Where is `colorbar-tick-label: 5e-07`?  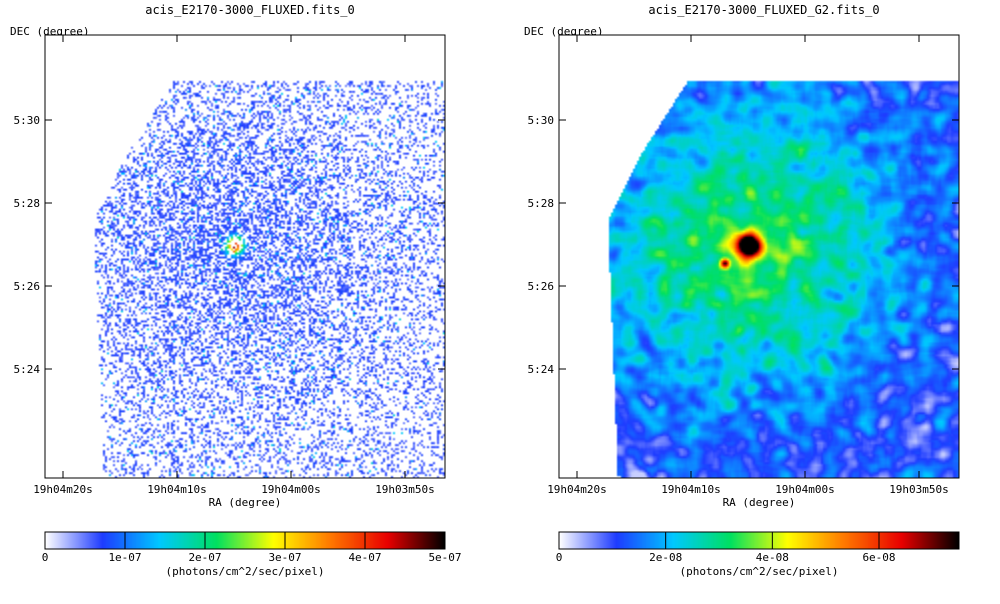 colorbar-tick-label: 5e-07 is located at coordinates (444, 557).